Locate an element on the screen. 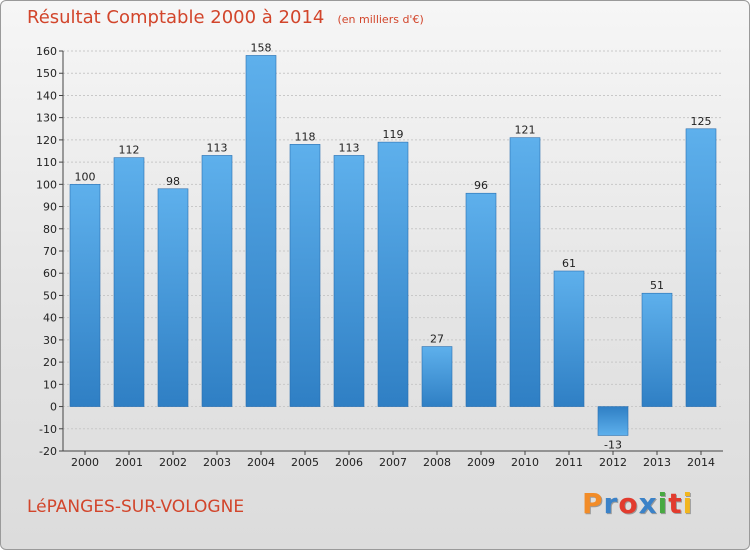 This screenshot has width=750, height=550. data-label: 119 is located at coordinates (393, 134).